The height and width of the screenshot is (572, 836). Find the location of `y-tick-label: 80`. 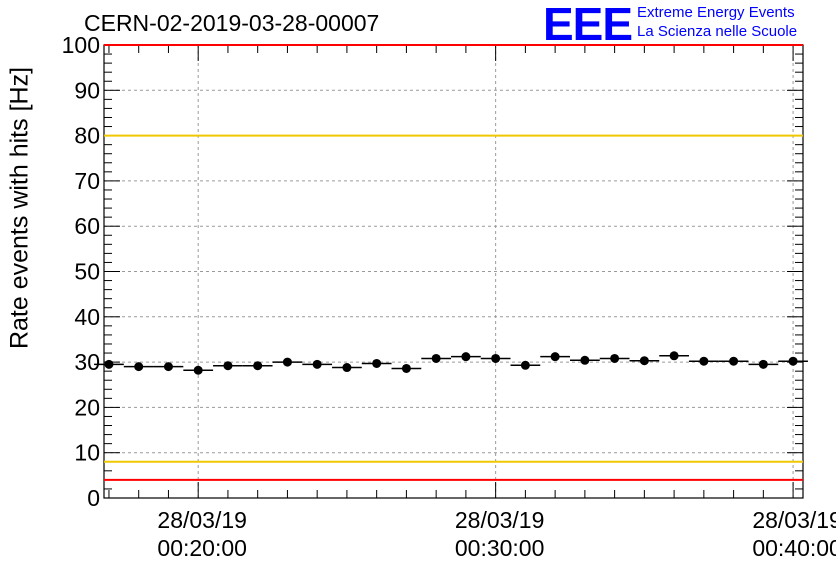

y-tick-label: 80 is located at coordinates (87, 136).